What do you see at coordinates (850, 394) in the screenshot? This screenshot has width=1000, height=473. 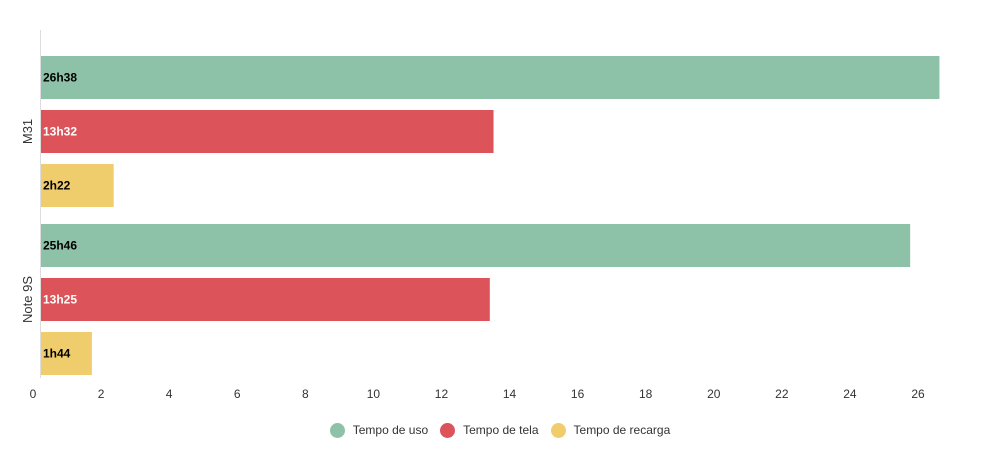 I see `x-tick-label: 24` at bounding box center [850, 394].